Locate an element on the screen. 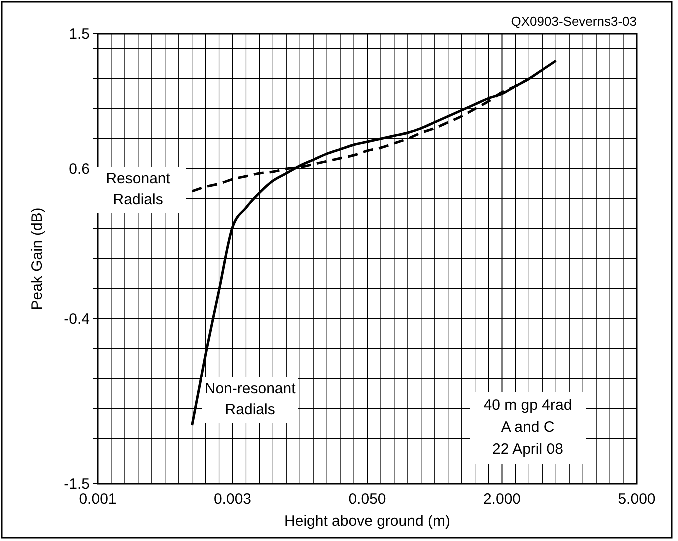  y-tick-label: -0.4 is located at coordinates (77, 319).